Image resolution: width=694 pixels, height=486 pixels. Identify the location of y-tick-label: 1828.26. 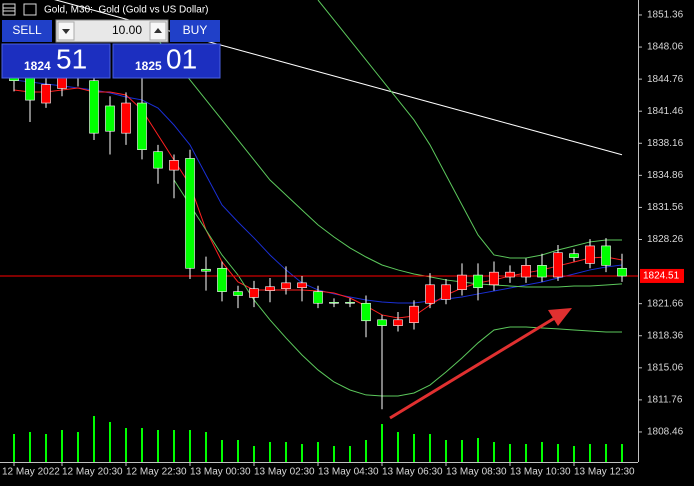
(665, 239).